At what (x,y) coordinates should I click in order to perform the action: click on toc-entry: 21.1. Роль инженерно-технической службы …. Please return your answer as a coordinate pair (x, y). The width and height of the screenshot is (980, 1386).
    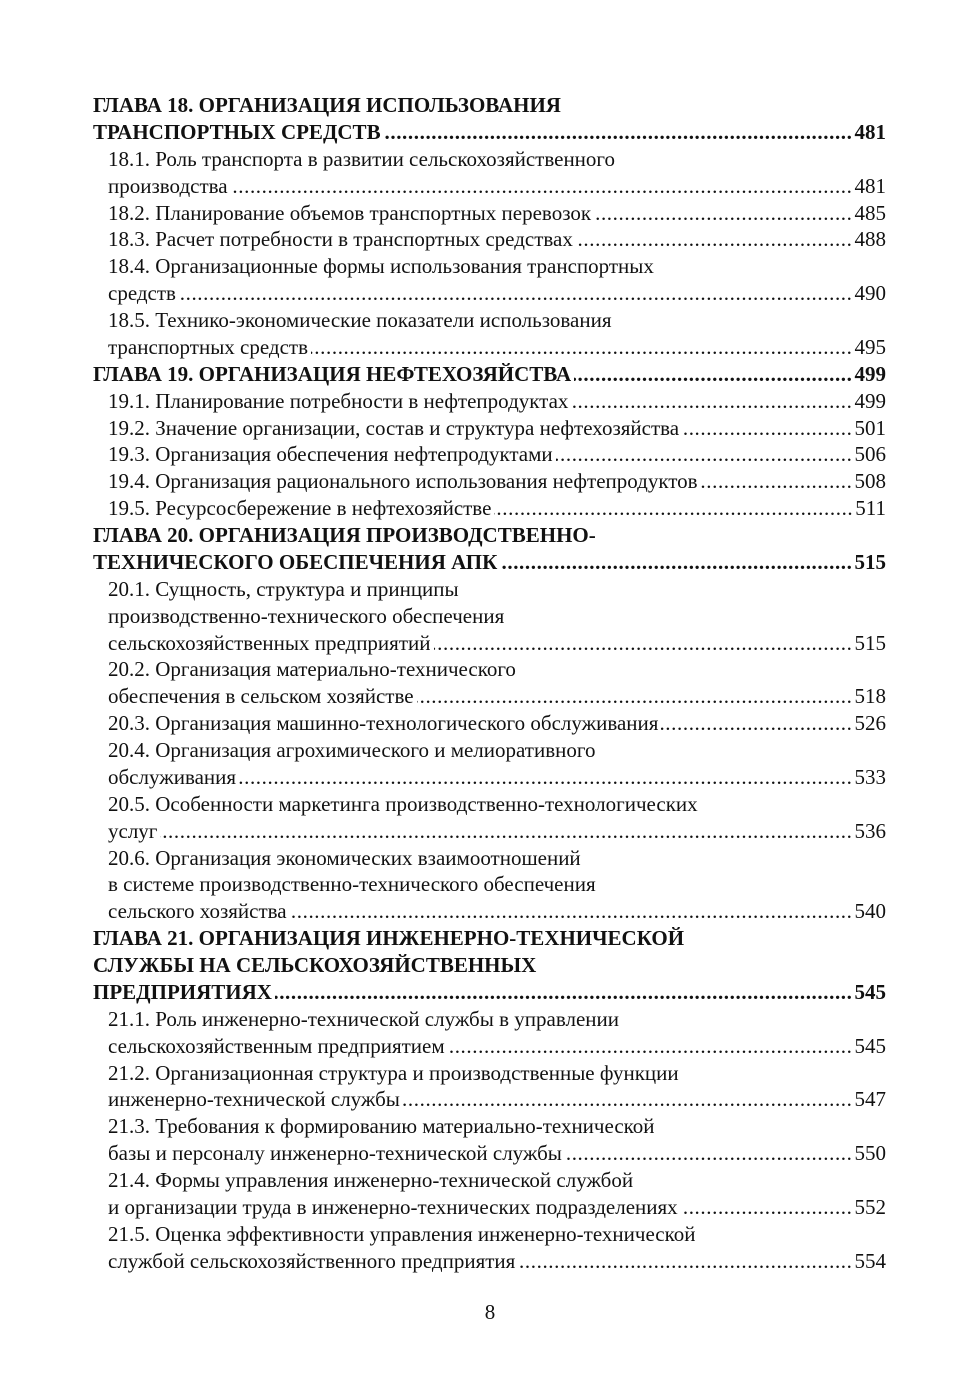
    Looking at the image, I should click on (489, 1033).